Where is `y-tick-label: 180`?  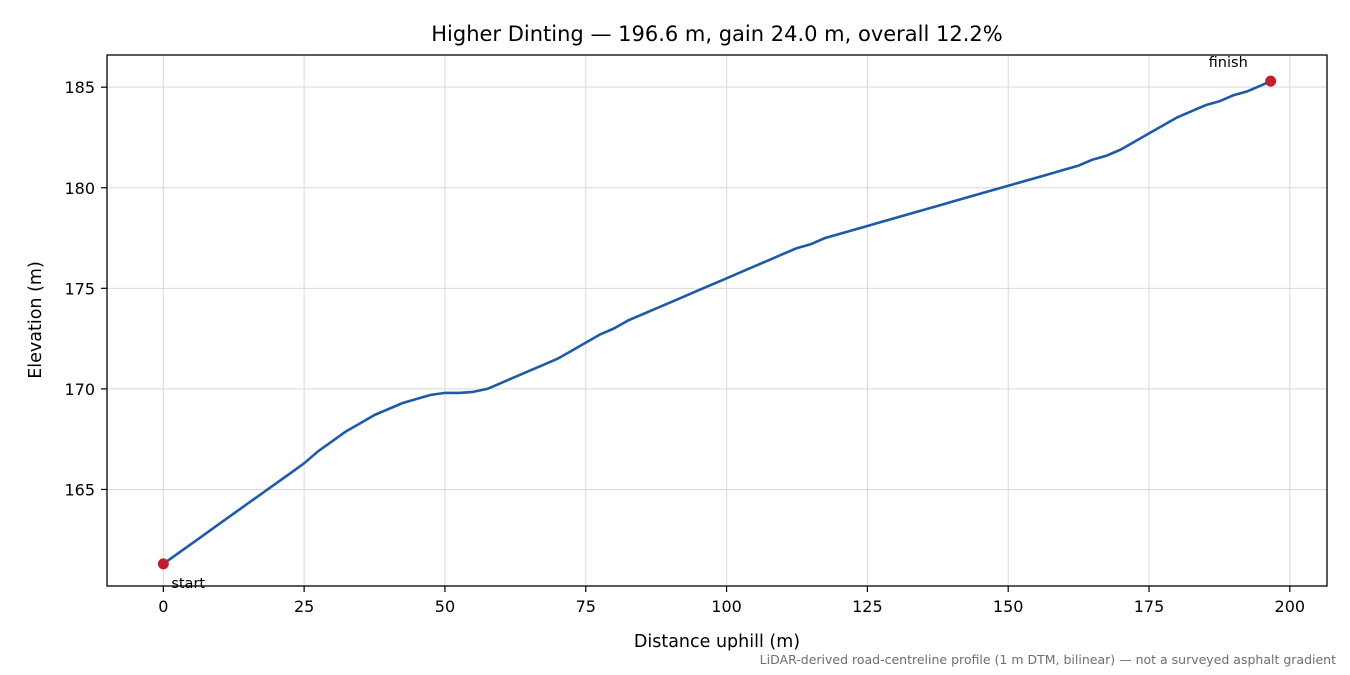 y-tick-label: 180 is located at coordinates (79, 188).